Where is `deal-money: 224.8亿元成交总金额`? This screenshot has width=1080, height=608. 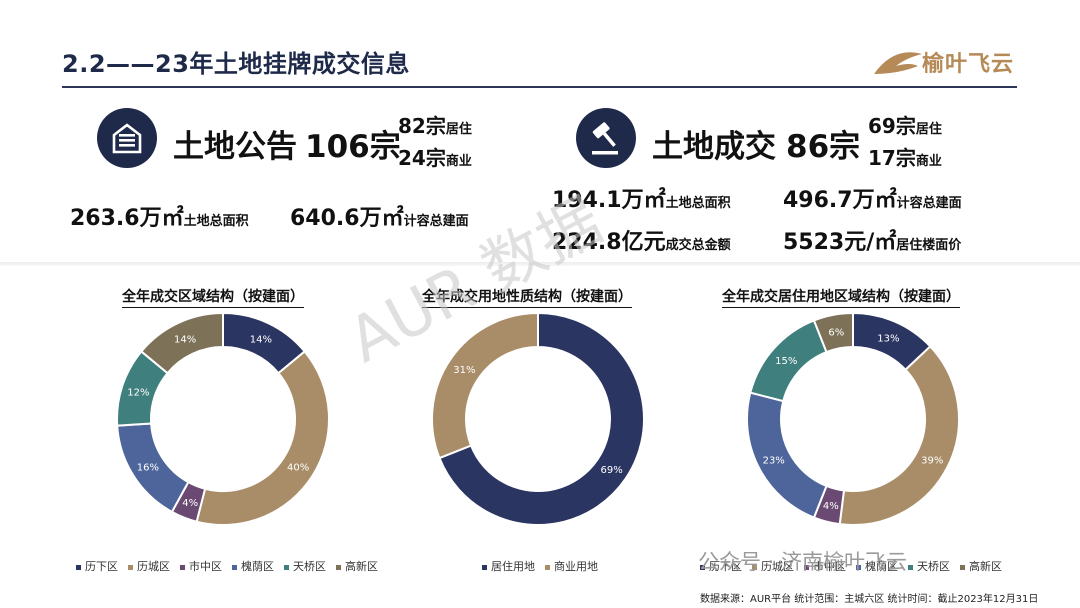
deal-money: 224.8亿元成交总金额 is located at coordinates (641, 240).